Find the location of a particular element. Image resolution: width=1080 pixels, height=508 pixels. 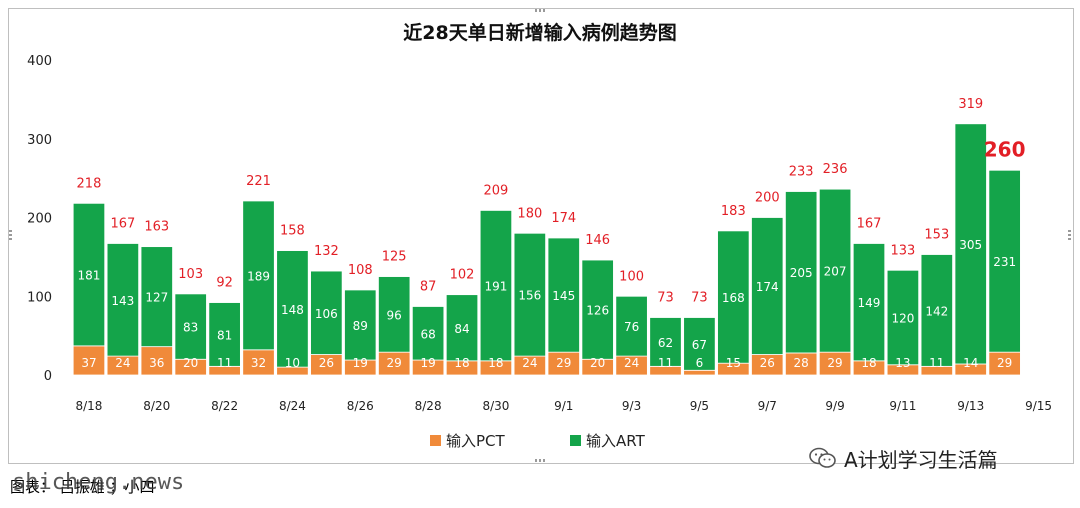

total-value-label: 167 is located at coordinates (122, 223).